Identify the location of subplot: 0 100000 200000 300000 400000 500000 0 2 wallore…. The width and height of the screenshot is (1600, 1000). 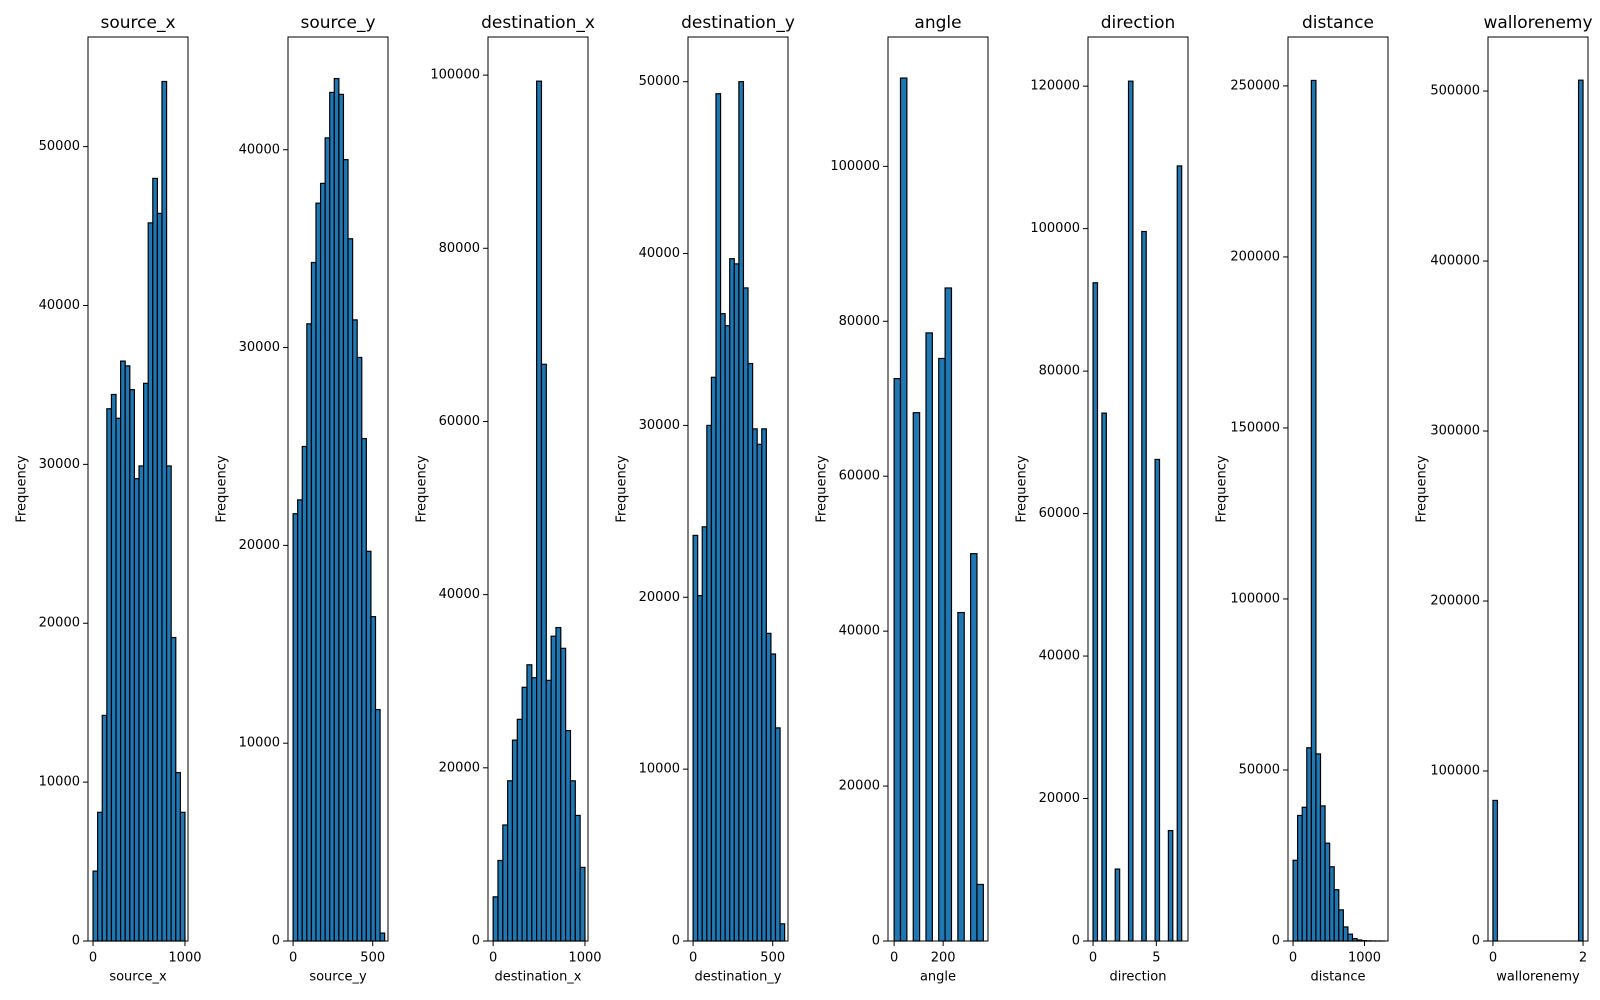
(1504, 499).